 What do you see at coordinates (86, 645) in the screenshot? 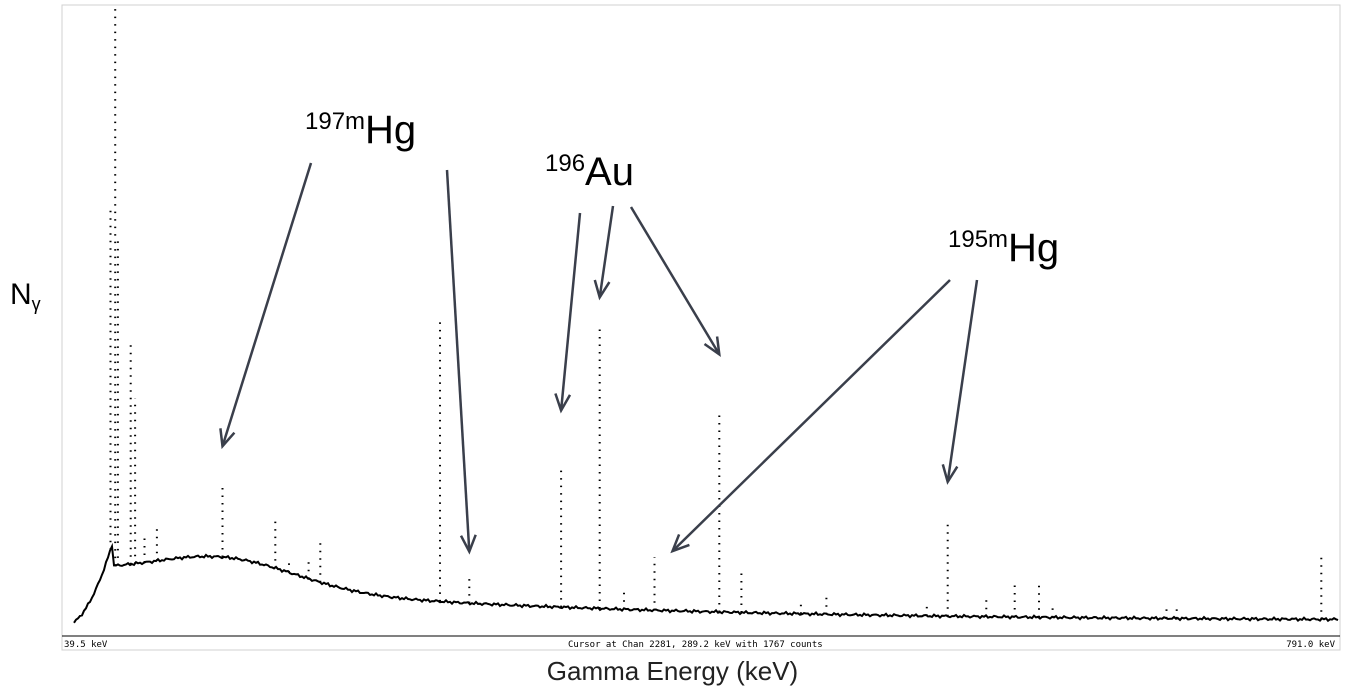
I see `status-left-energy: 39.5 keV` at bounding box center [86, 645].